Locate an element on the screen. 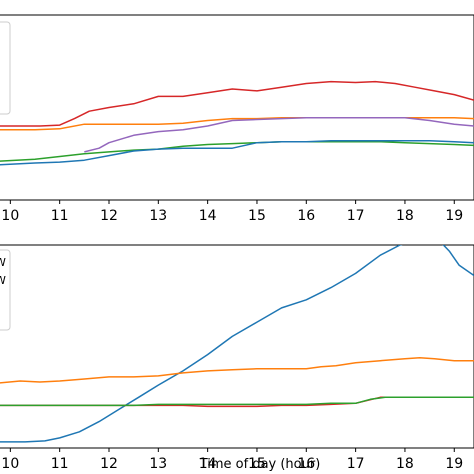 The width and height of the screenshot is (474, 474). panel-1-series-1-line is located at coordinates (237, 103).